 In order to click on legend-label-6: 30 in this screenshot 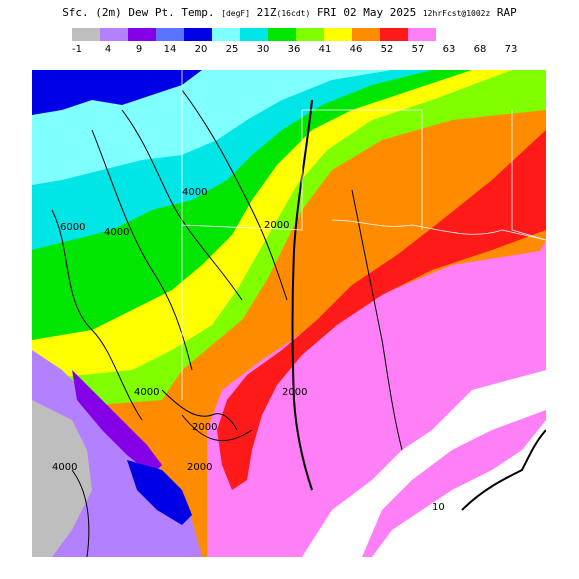, I will do `click(263, 49)`.